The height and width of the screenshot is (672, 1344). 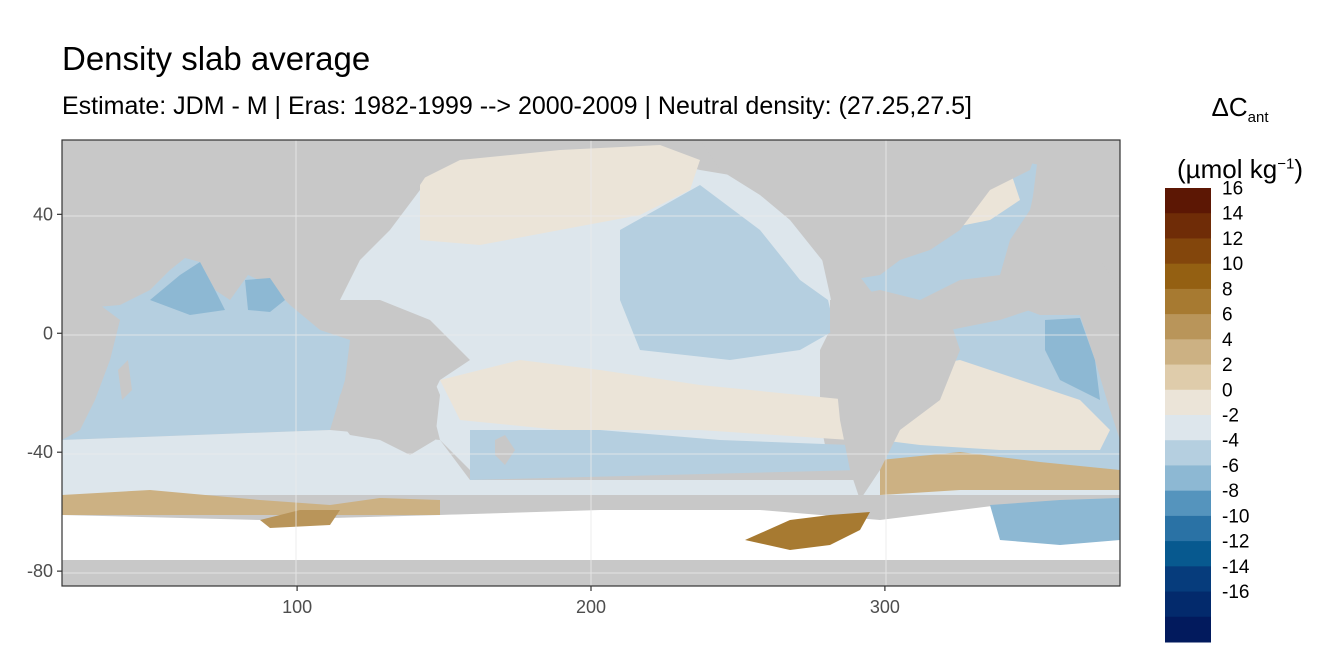 What do you see at coordinates (1235, 592) in the screenshot?
I see `legend-label: -16` at bounding box center [1235, 592].